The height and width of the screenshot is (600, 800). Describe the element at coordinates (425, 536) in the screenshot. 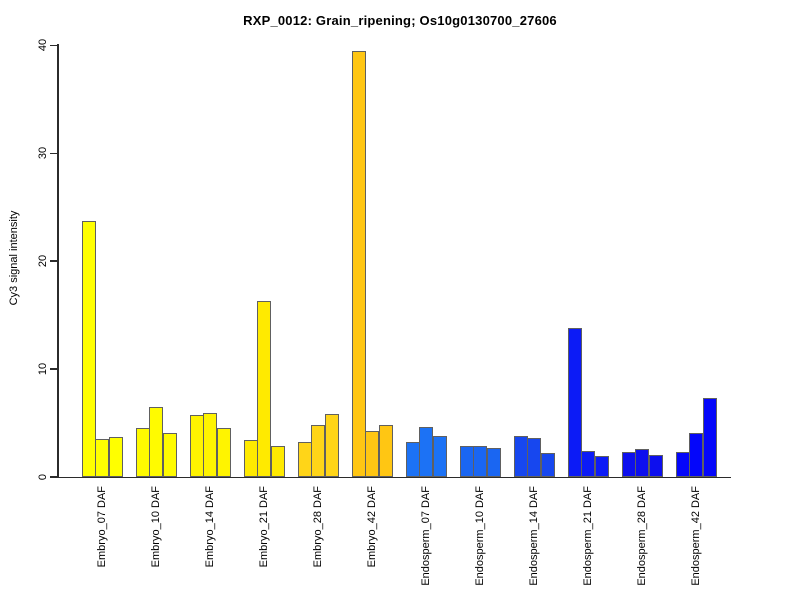

I see `x-axis-group-label: Endosperm_07 DAF` at that location.